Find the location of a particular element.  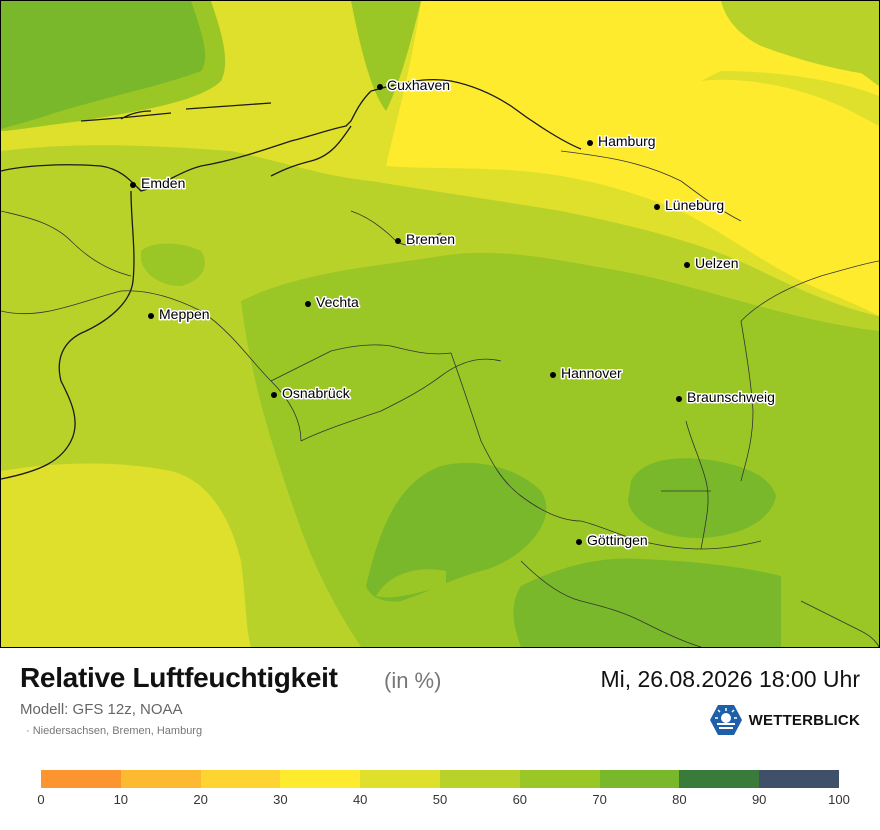

city-braunschweig: Braunschweig is located at coordinates (726, 397).